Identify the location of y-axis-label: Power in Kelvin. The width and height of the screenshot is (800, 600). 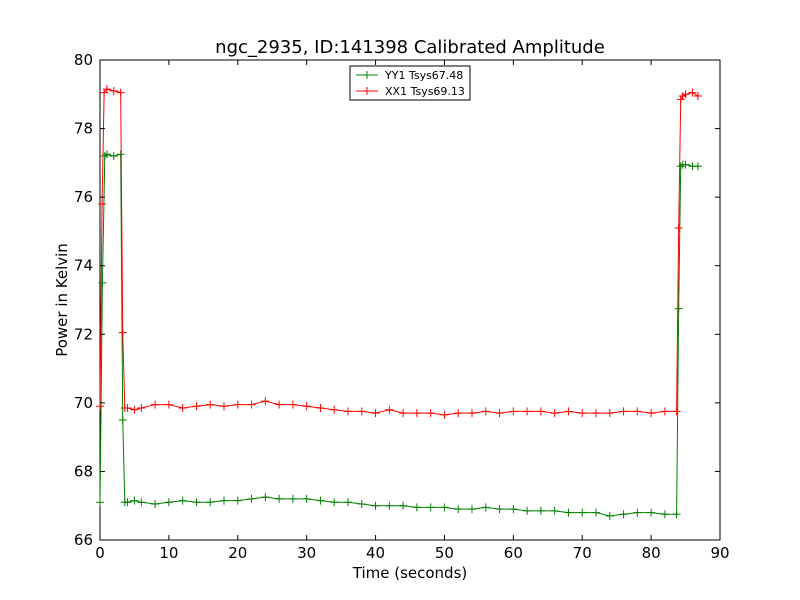
(62, 300).